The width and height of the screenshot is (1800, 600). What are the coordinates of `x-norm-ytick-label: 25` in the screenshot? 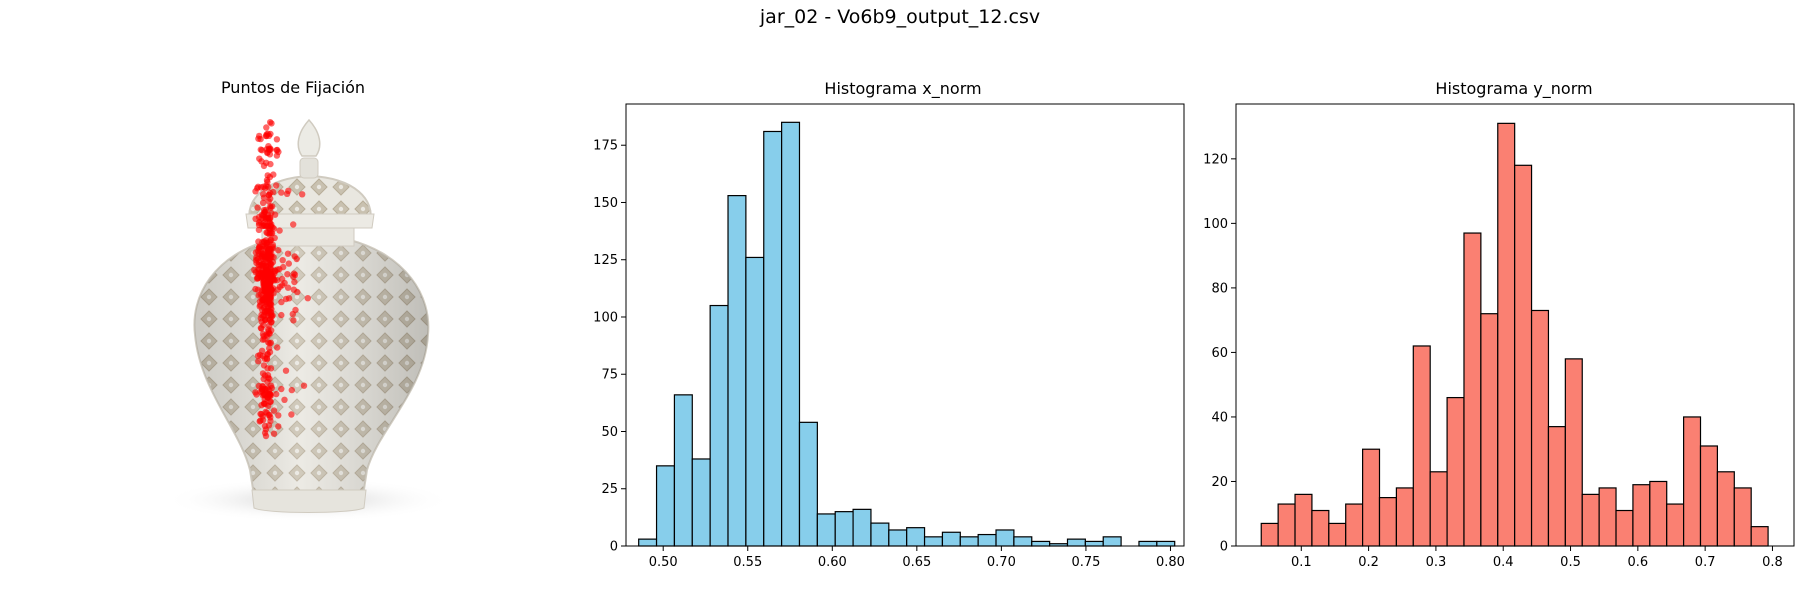 It's located at (609, 489).